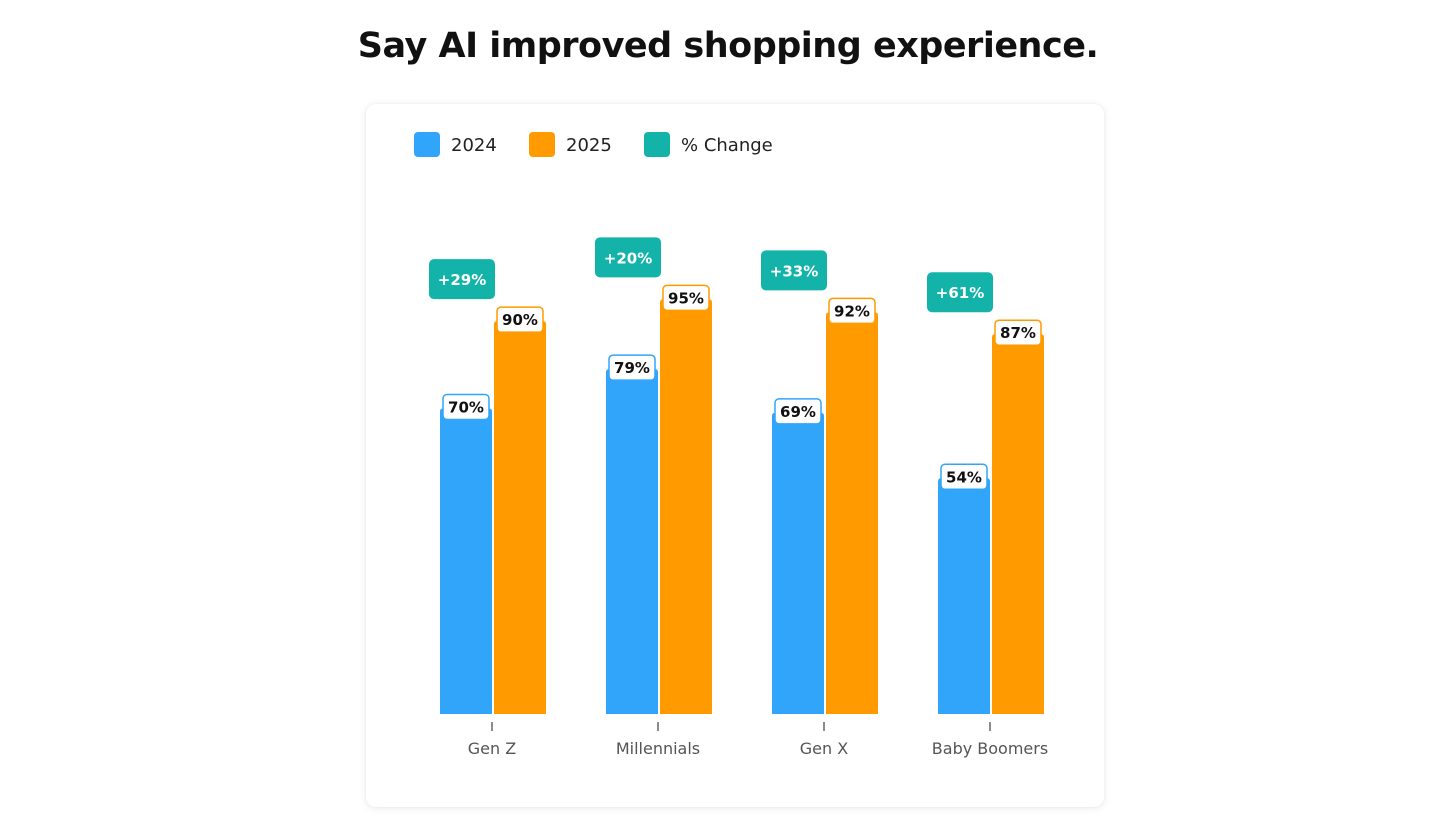  Describe the element at coordinates (852, 513) in the screenshot. I see `bar-2025-gen-x` at that location.